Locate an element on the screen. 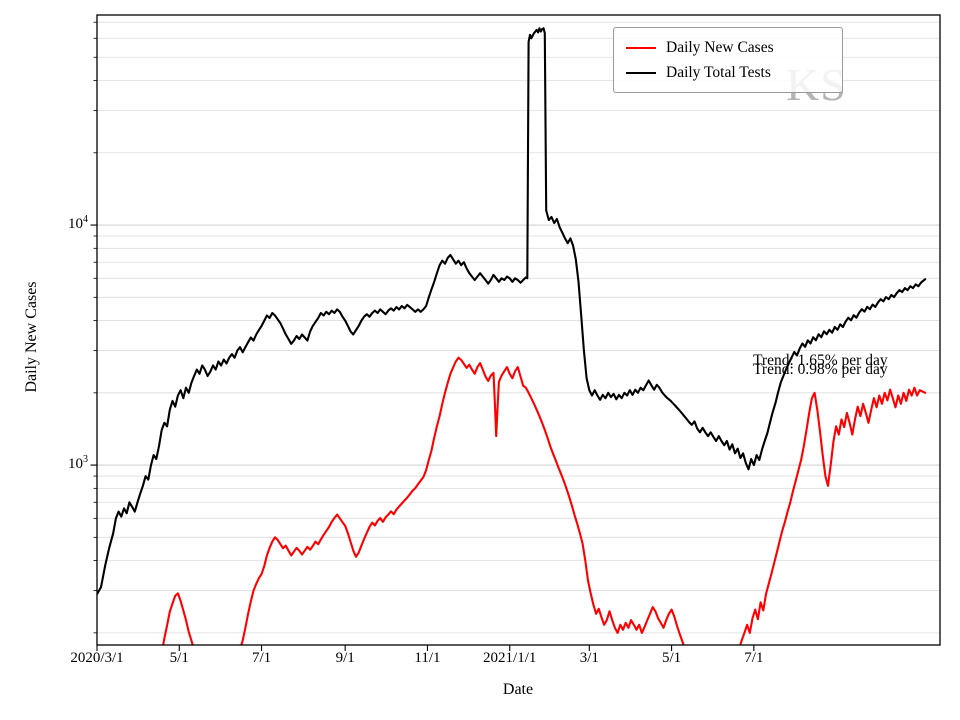 The width and height of the screenshot is (960, 720). x-tick-label: 2021/1/1 is located at coordinates (510, 658).